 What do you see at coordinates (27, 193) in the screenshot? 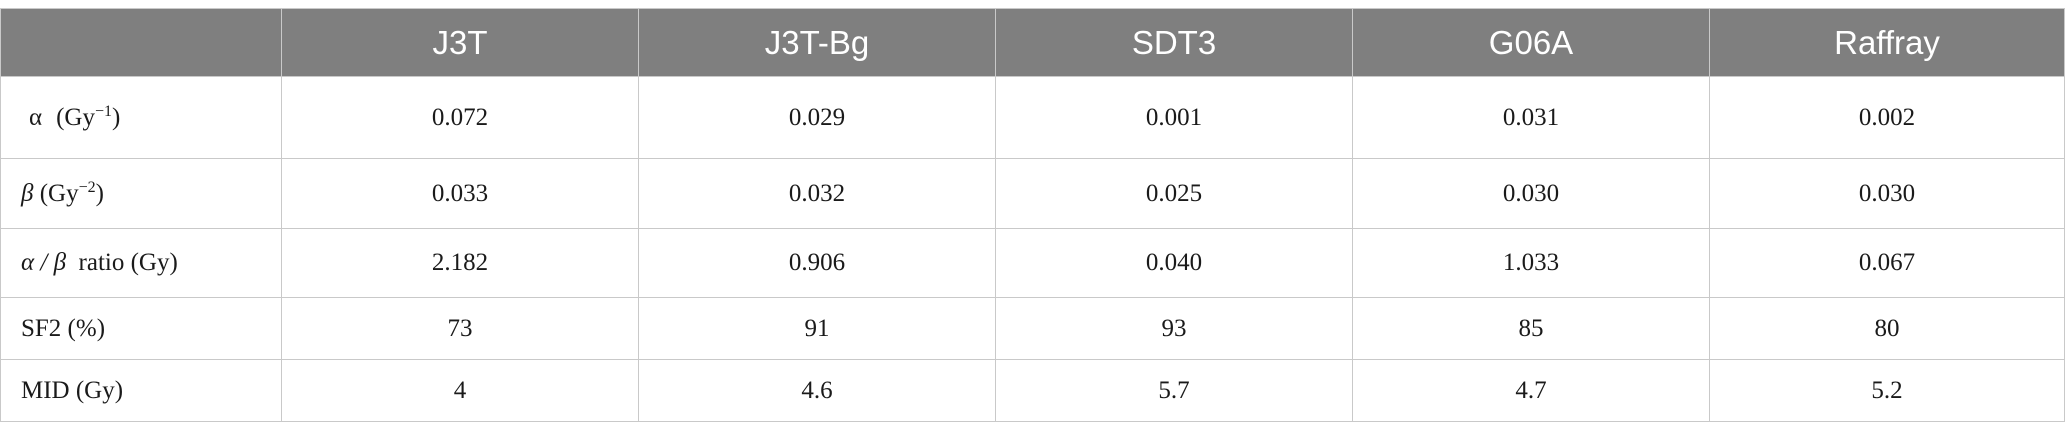
I see `beta-symbol: β` at bounding box center [27, 193].